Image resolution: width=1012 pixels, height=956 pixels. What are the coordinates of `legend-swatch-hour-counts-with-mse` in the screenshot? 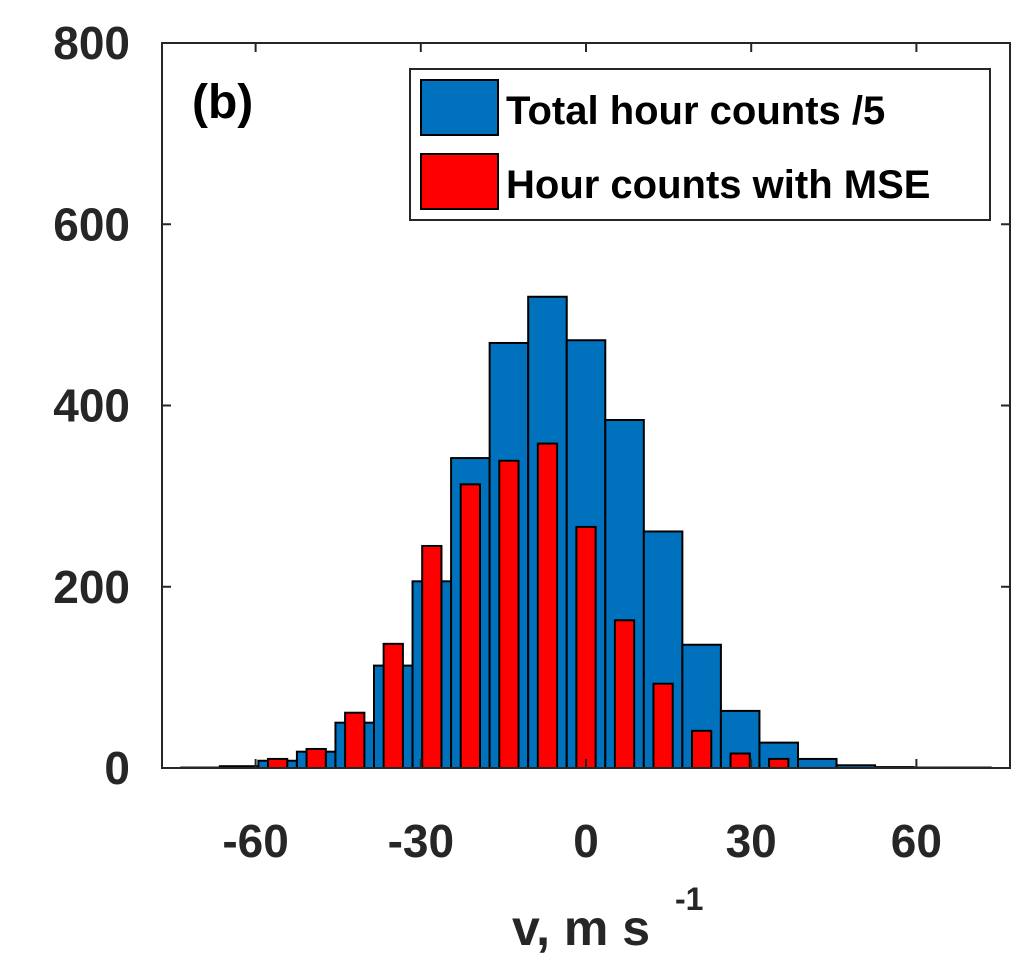 It's located at (459, 181).